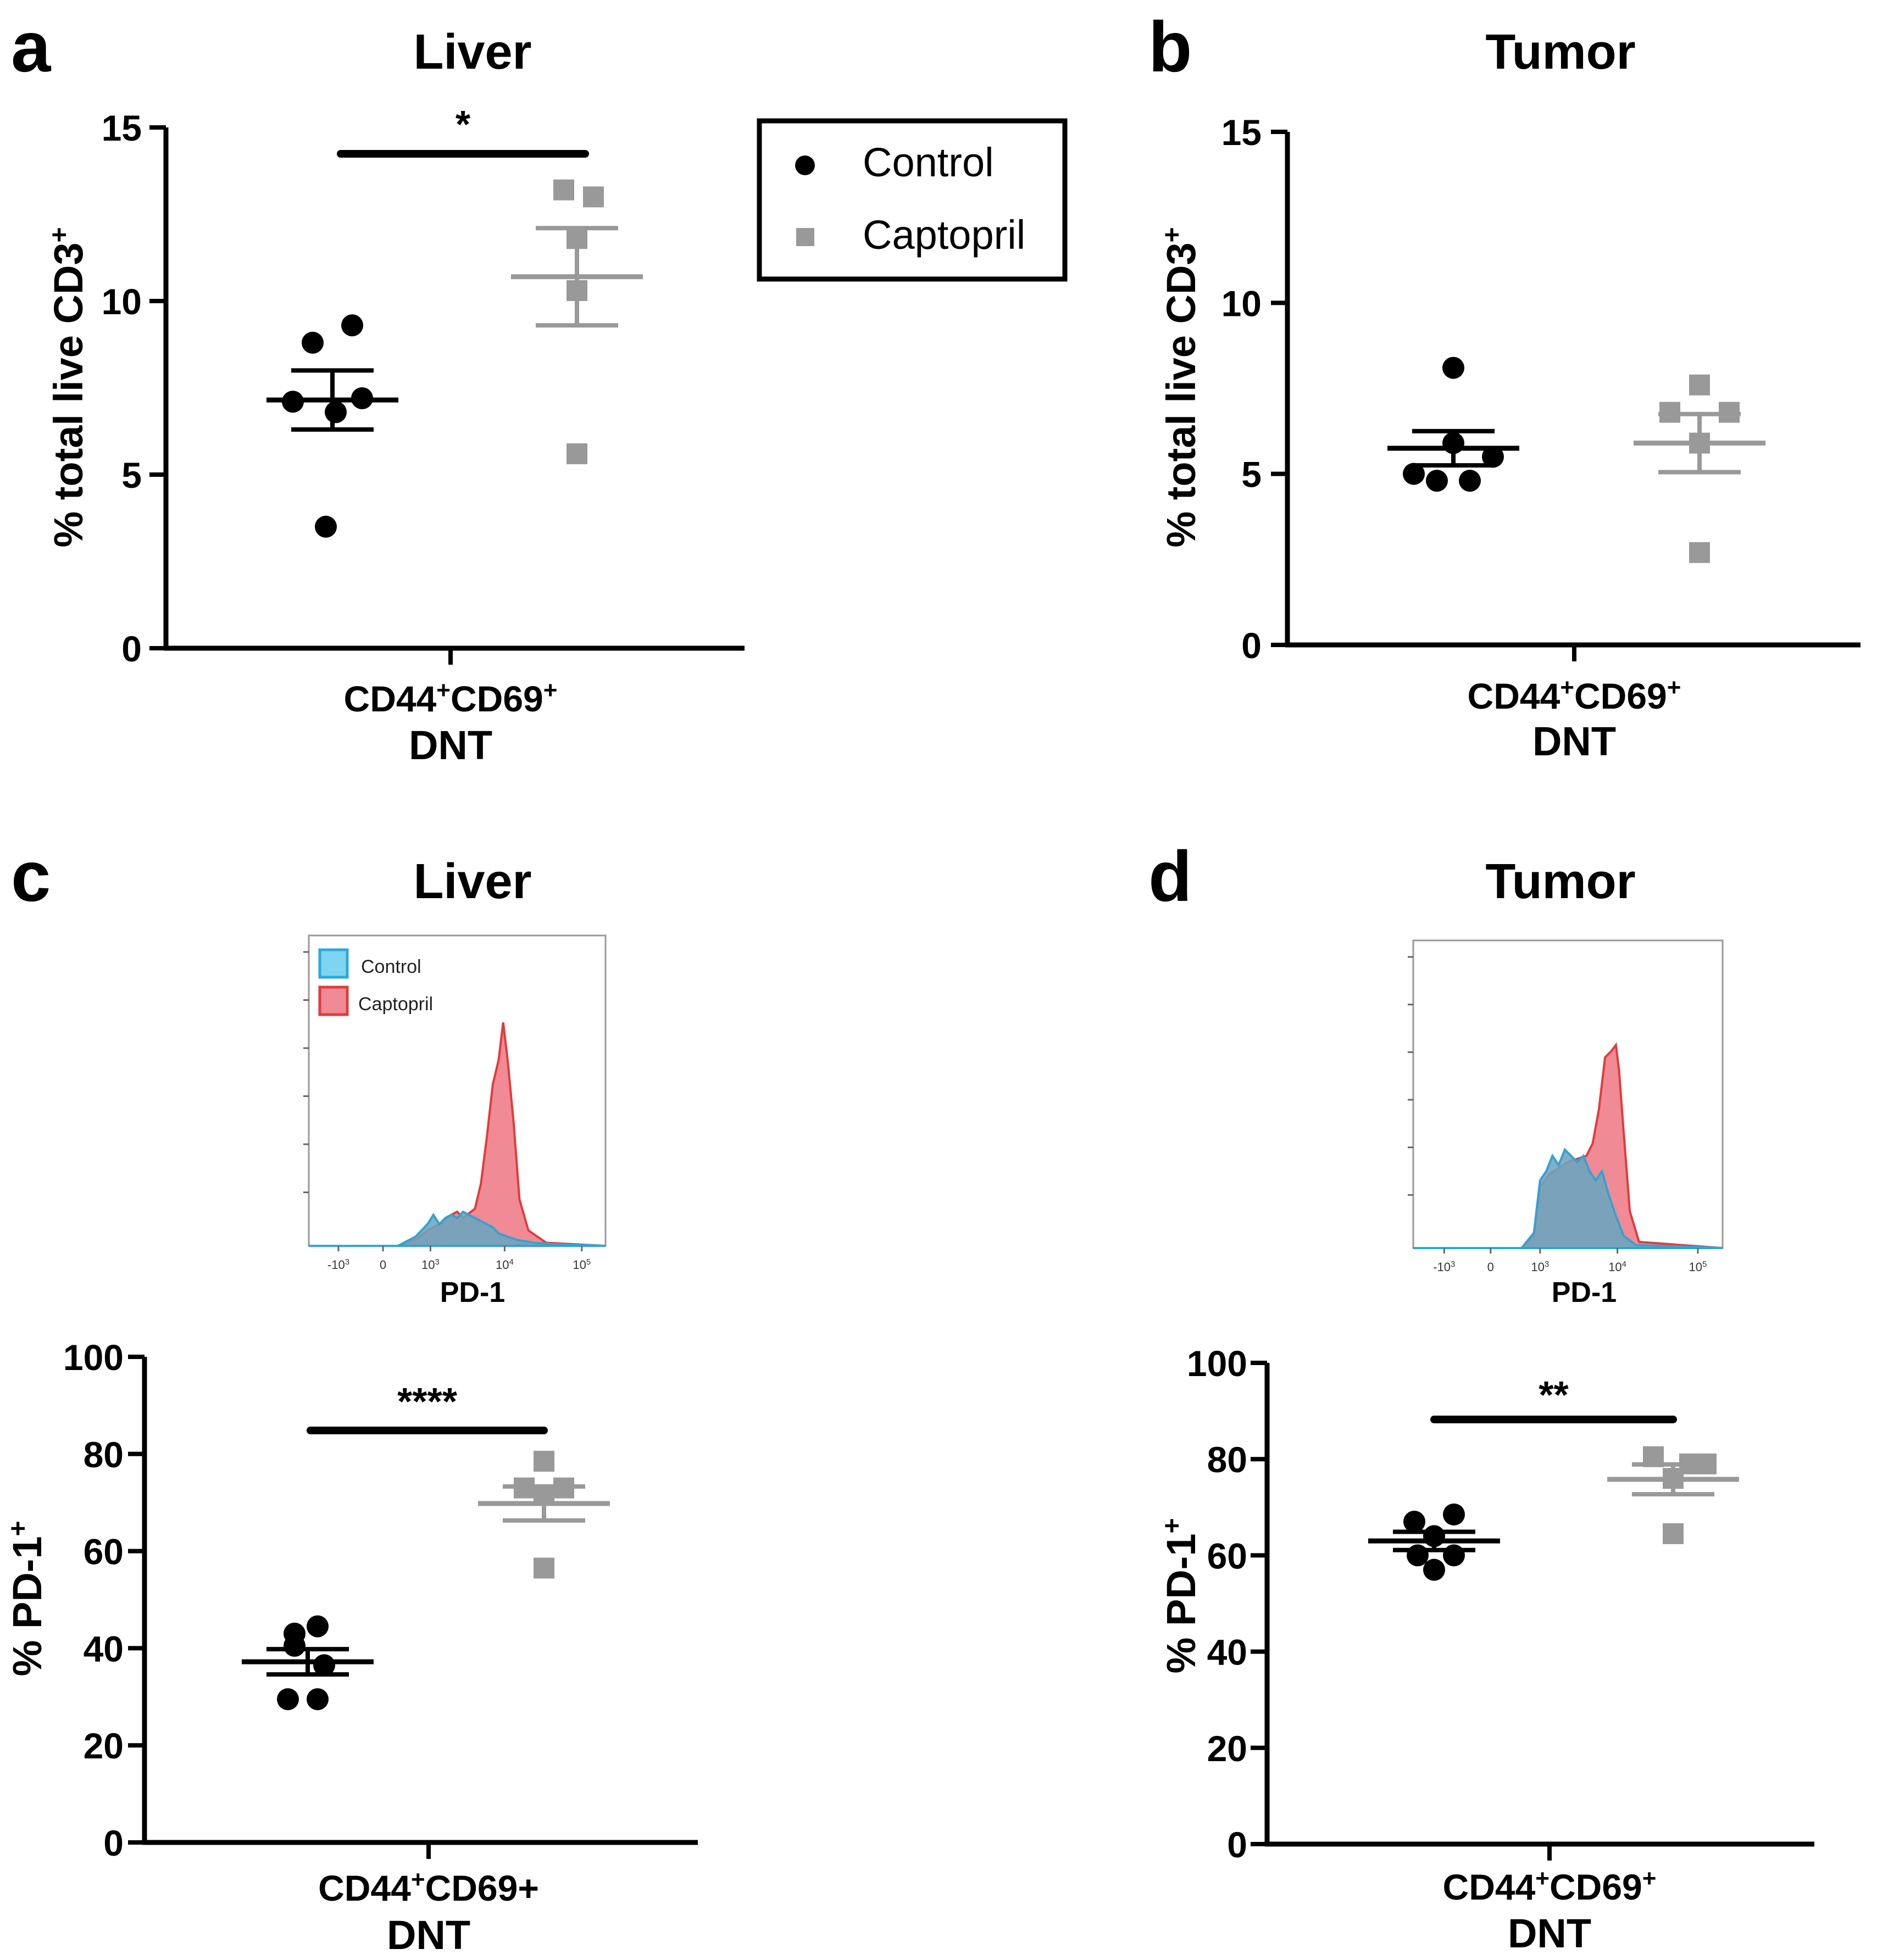  I want to click on panel-label-c: c, so click(31, 876).